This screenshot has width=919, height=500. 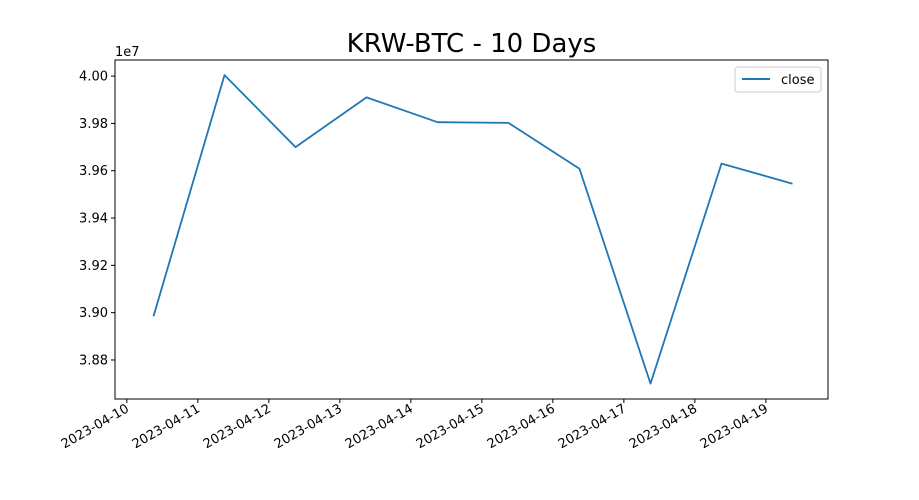 What do you see at coordinates (93, 124) in the screenshot?
I see `y-tick-label: 3.98` at bounding box center [93, 124].